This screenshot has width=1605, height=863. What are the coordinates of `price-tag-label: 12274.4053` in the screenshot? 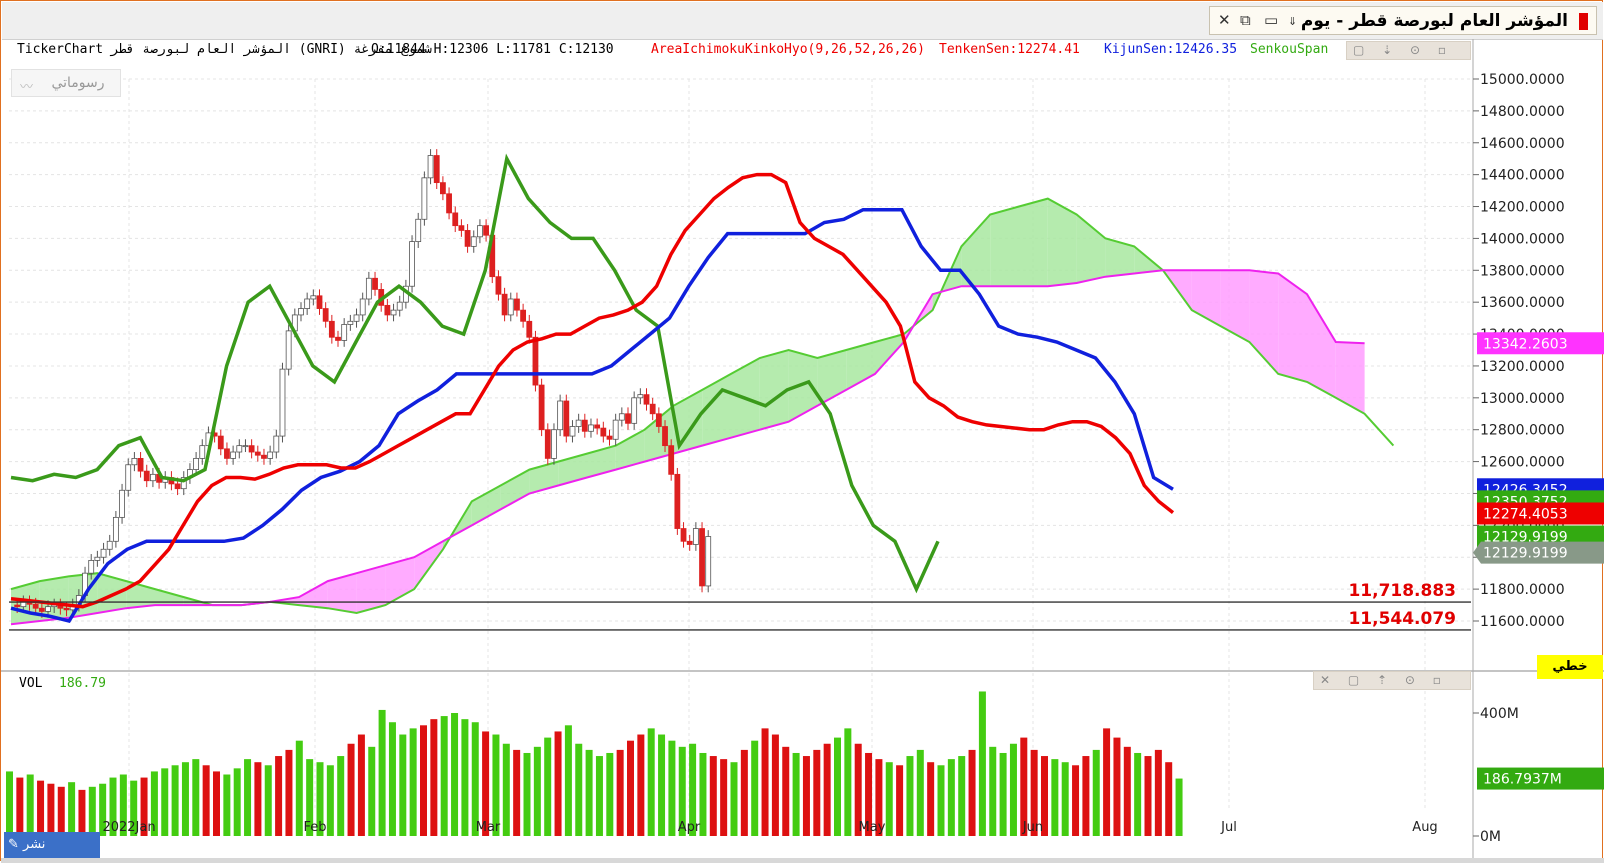 It's located at (1525, 514).